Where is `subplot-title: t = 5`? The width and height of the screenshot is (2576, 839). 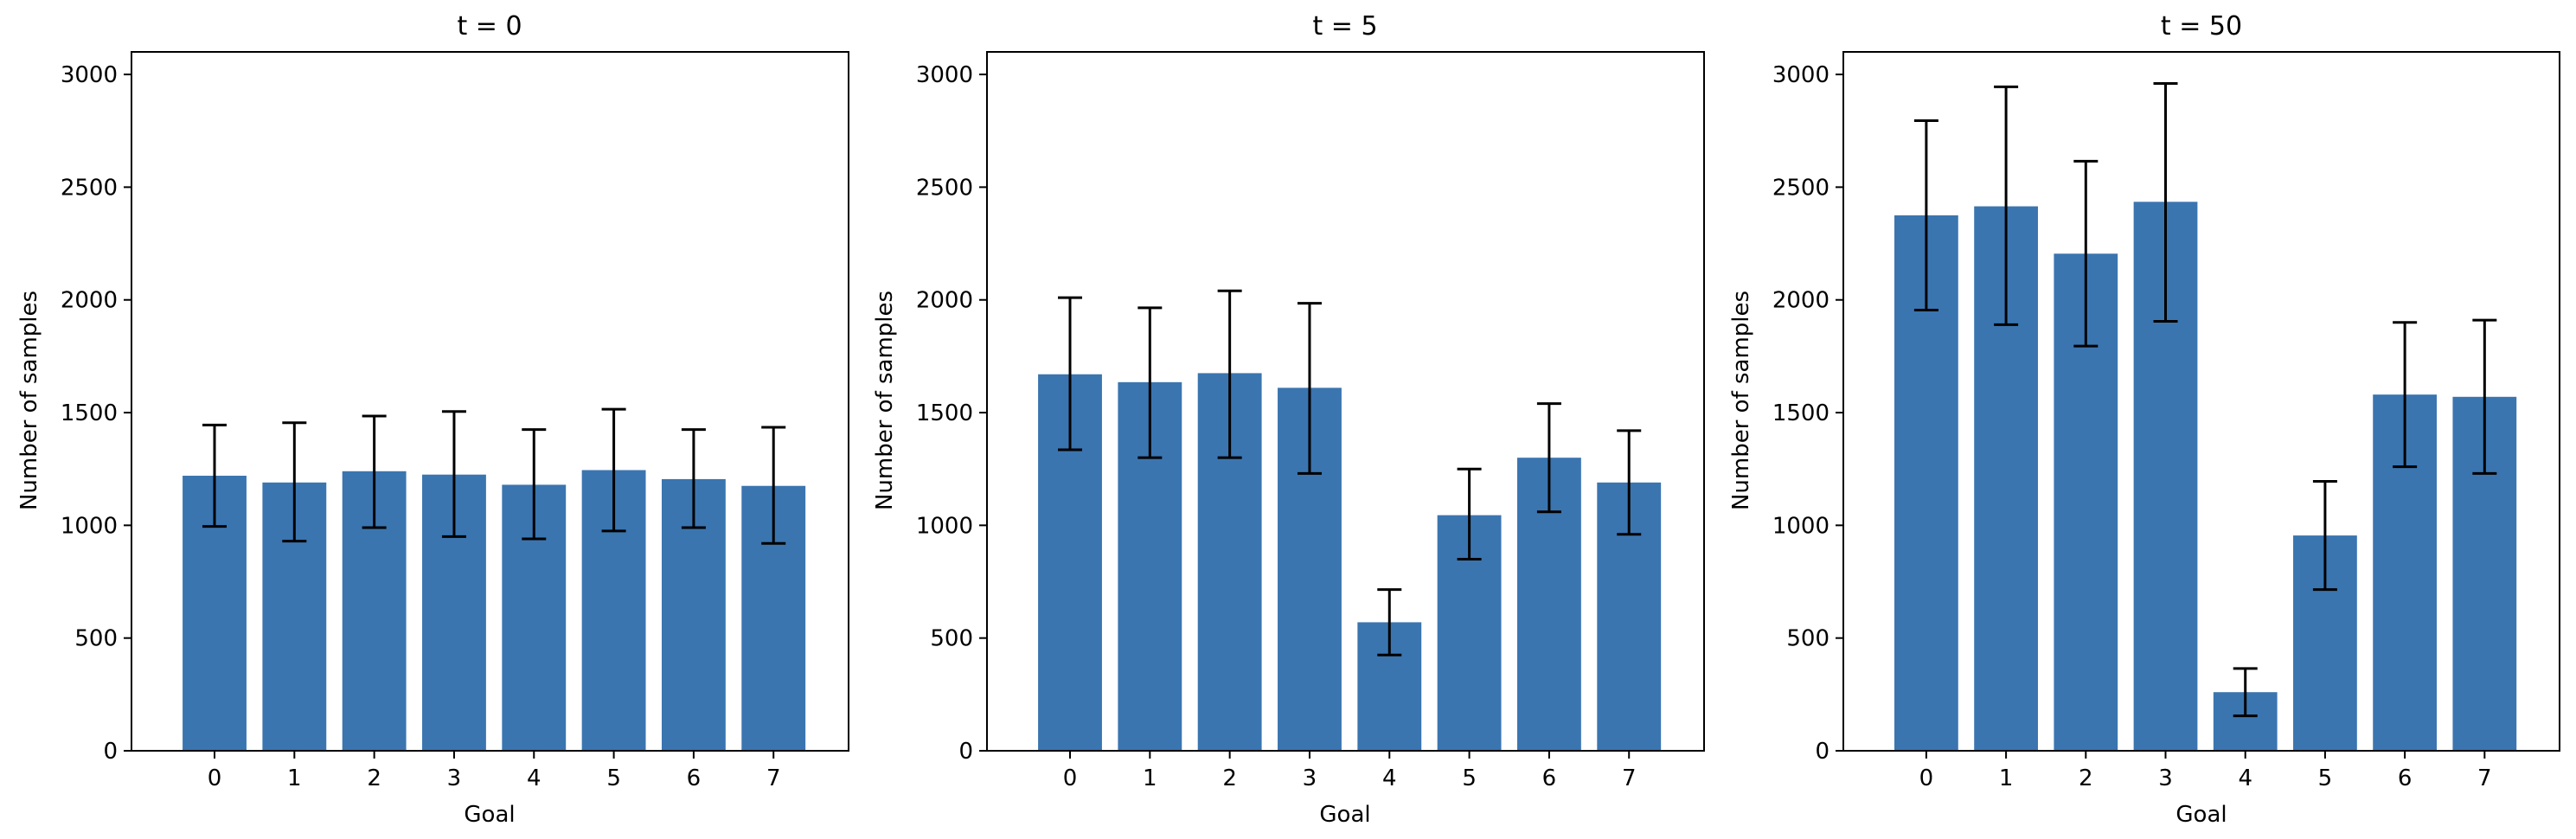 subplot-title: t = 5 is located at coordinates (1344, 26).